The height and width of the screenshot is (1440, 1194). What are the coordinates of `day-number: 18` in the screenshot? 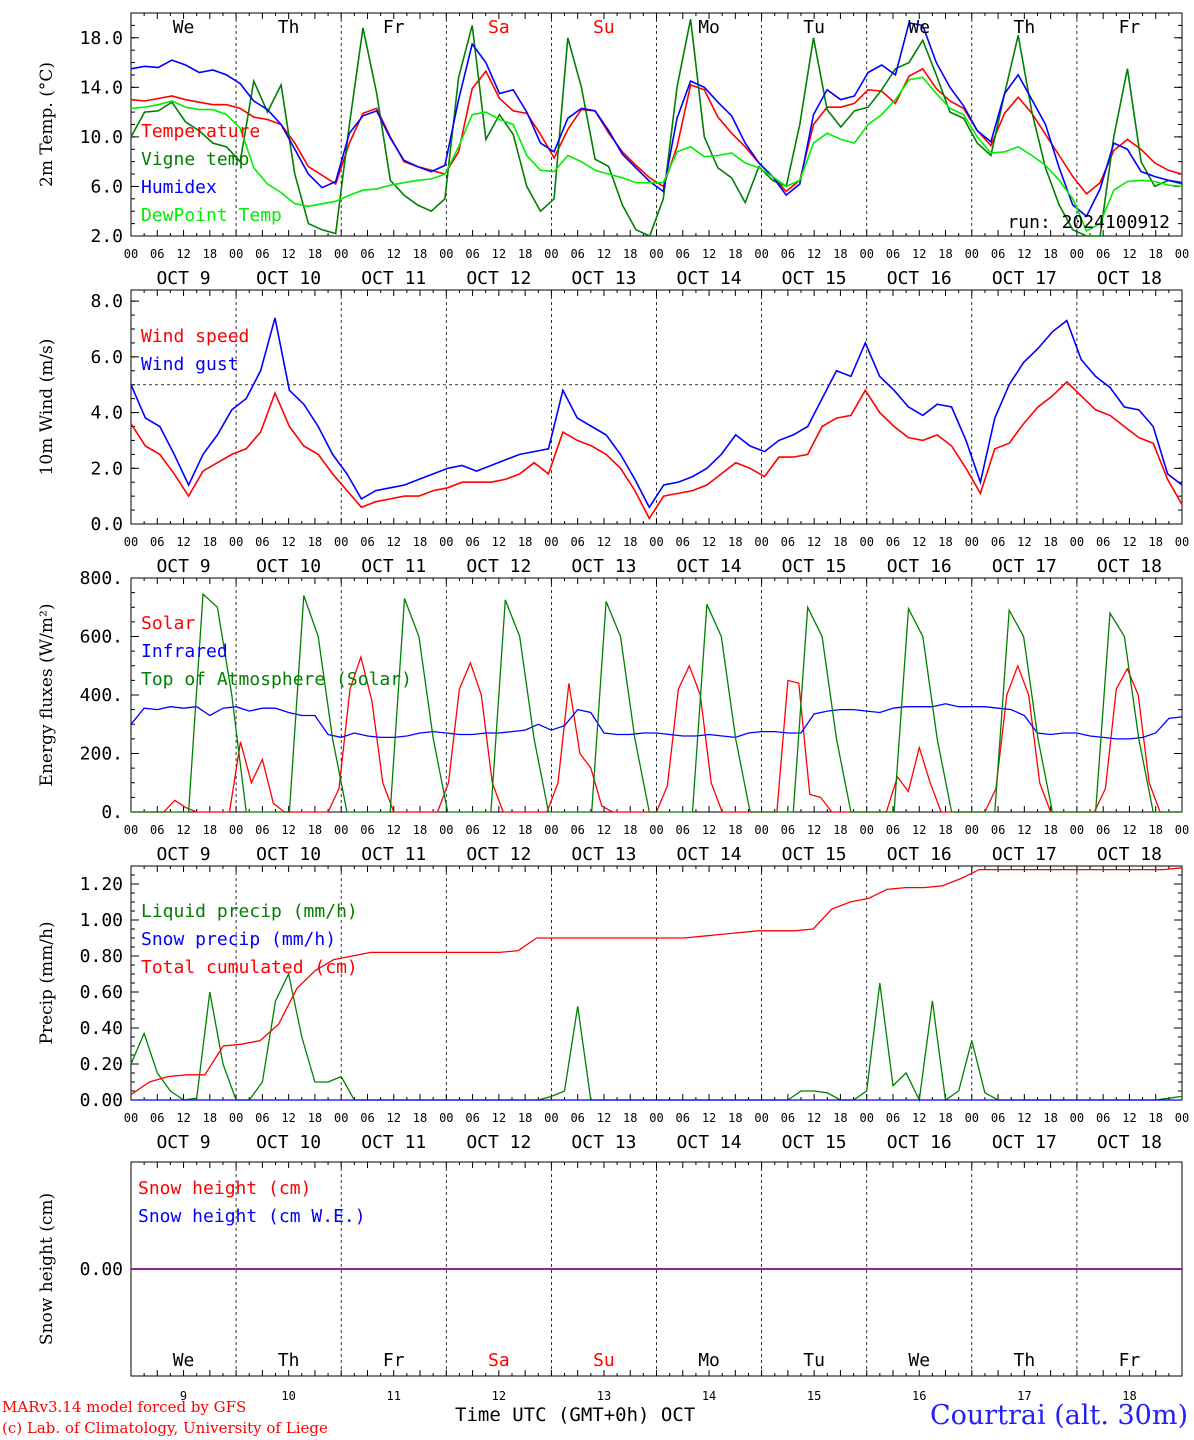 It's located at (1129, 1396).